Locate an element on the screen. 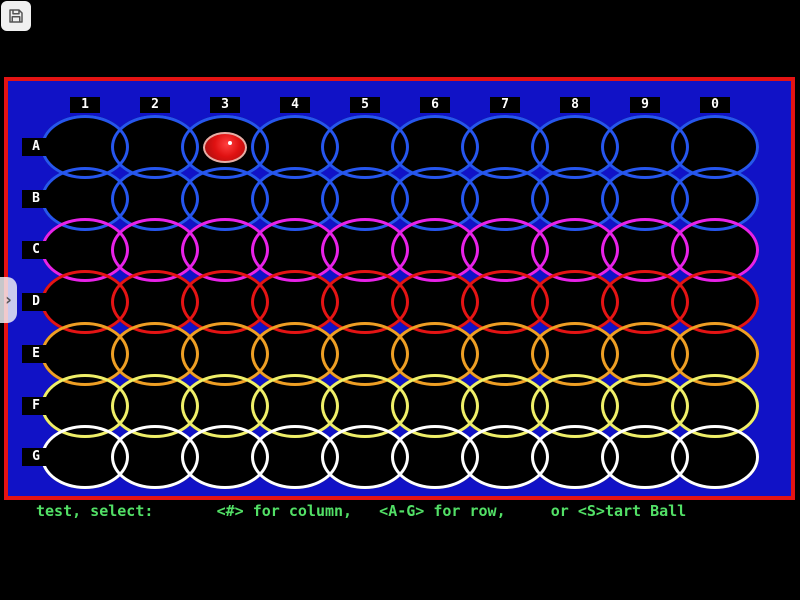  slot-G0 is located at coordinates (715, 457).